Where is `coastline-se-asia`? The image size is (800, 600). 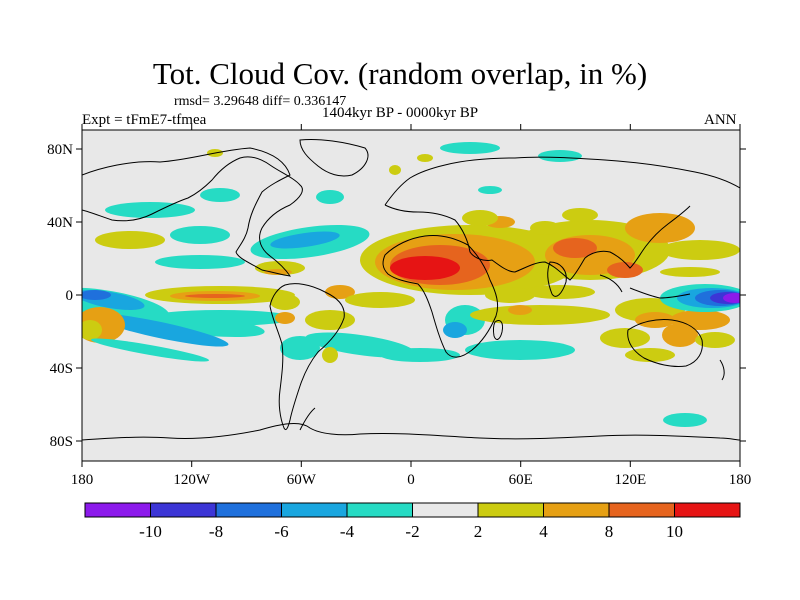 coastline-se-asia is located at coordinates (645, 286).